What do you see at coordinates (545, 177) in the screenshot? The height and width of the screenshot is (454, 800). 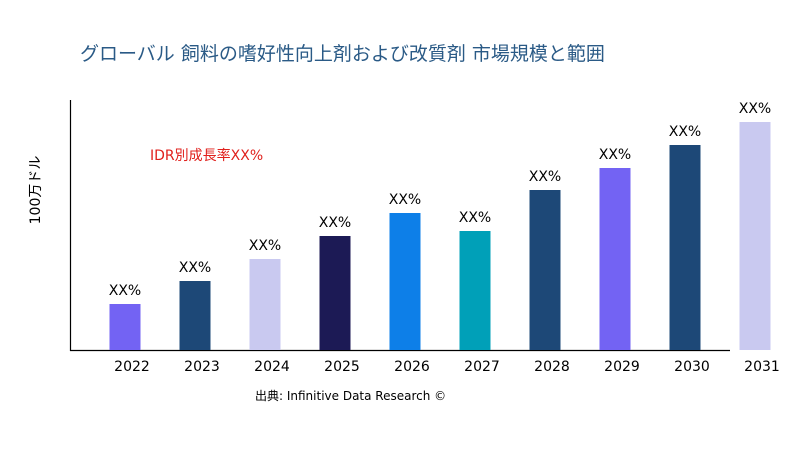 I see `data-label-2028: XX%` at bounding box center [545, 177].